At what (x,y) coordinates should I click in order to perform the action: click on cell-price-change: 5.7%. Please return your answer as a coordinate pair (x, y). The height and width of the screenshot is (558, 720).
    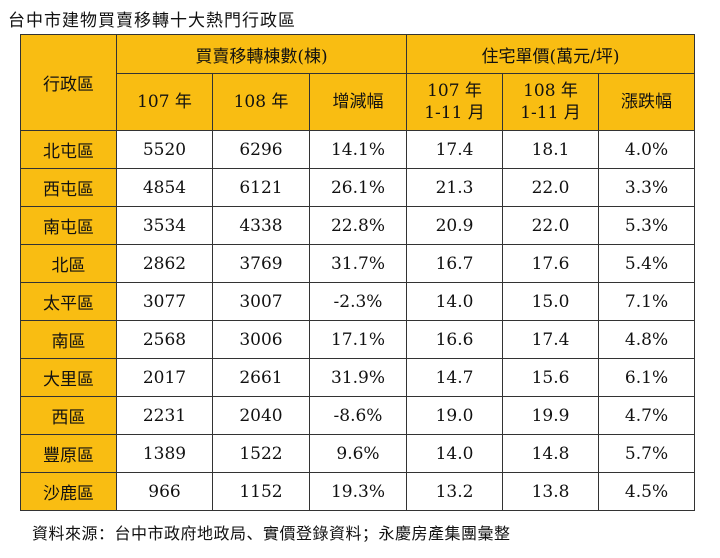
    Looking at the image, I should click on (646, 453).